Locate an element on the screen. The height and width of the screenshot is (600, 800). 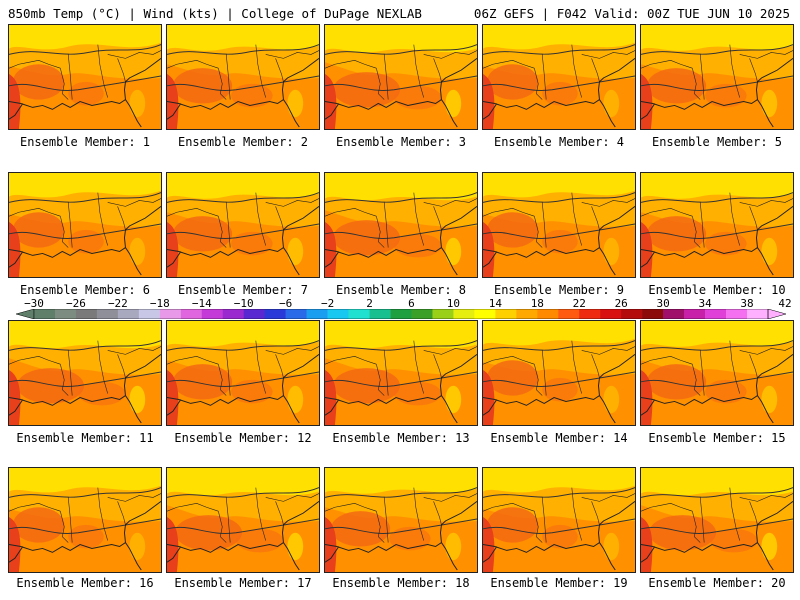
colorbar-tick-label: 30 is located at coordinates (663, 303).